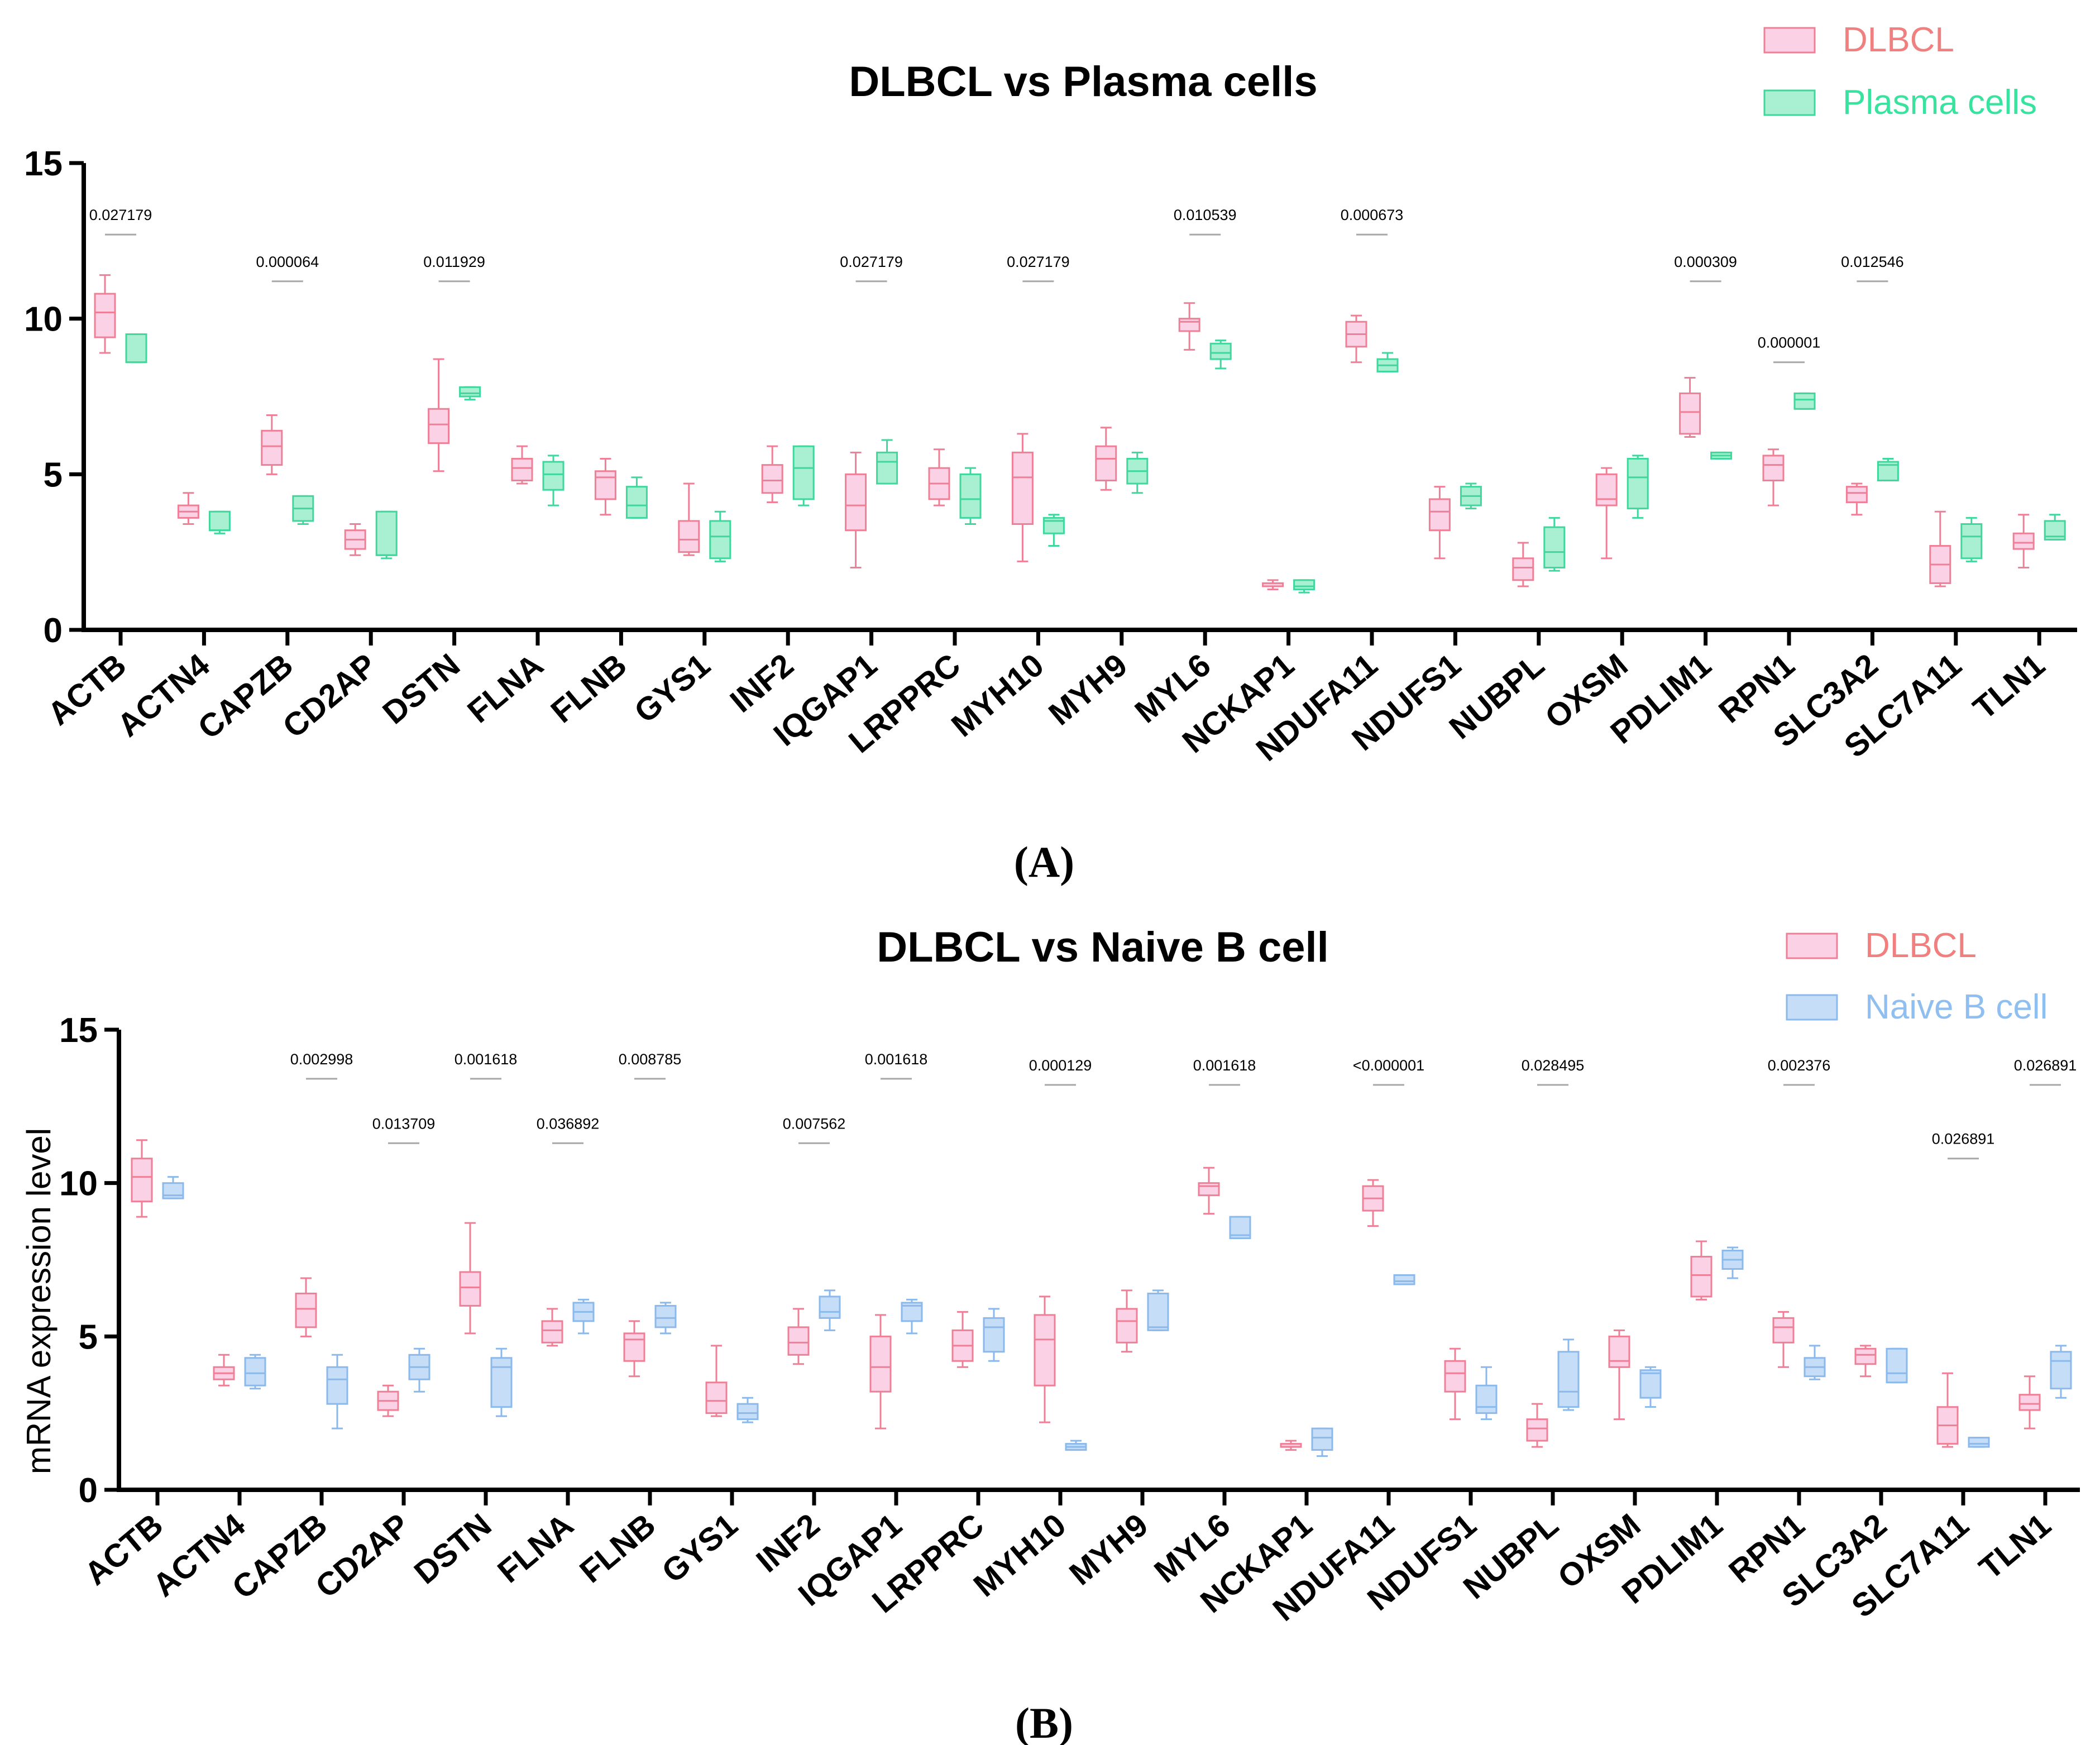 This screenshot has width=2100, height=1745. What do you see at coordinates (1455, 1384) in the screenshot?
I see `panel-b-box-dlbcl-ndufs1` at bounding box center [1455, 1384].